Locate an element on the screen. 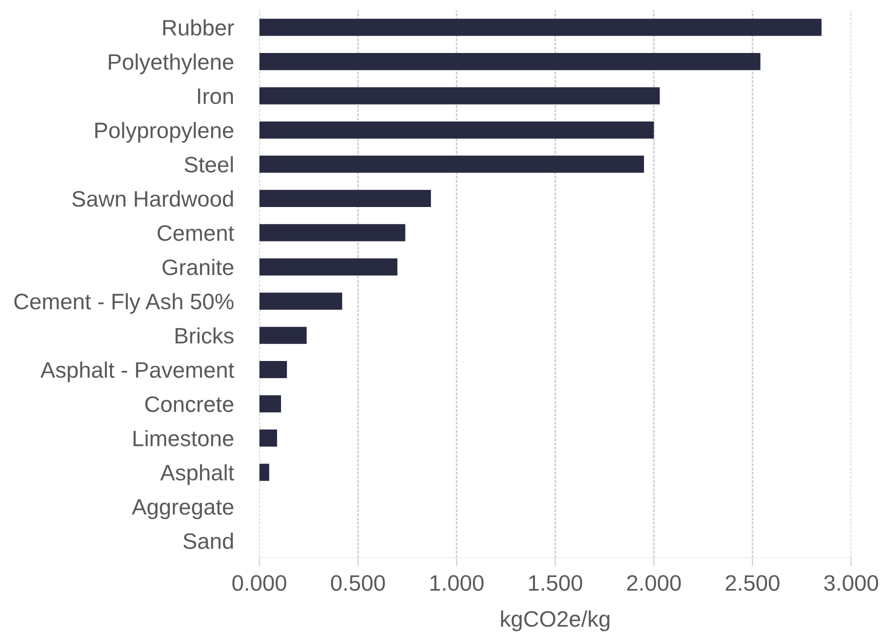  x-tick-label: 3.000 is located at coordinates (851, 583).